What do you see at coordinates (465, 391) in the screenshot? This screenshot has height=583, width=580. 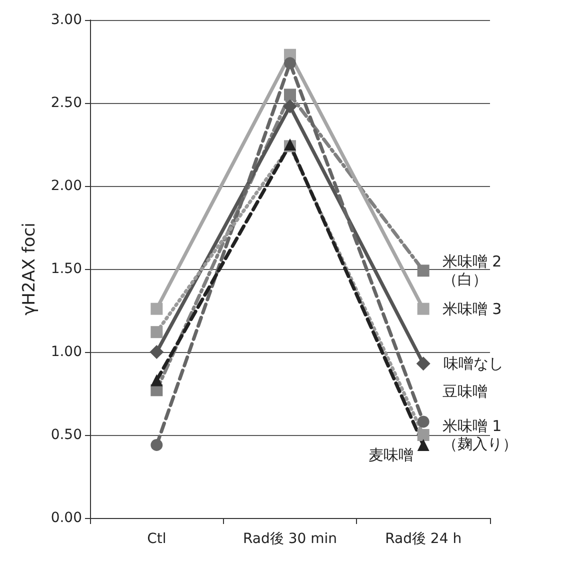 I see `series-label: 豆味噌` at bounding box center [465, 391].